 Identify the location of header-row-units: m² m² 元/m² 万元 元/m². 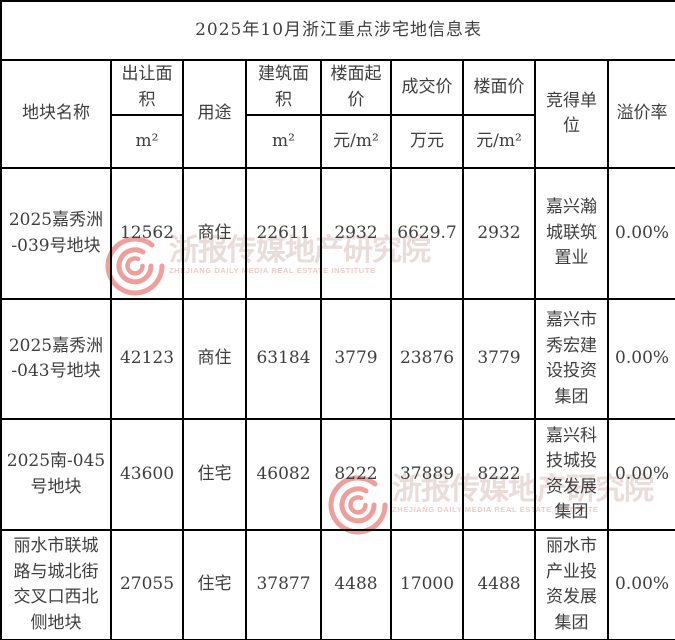
(338, 141).